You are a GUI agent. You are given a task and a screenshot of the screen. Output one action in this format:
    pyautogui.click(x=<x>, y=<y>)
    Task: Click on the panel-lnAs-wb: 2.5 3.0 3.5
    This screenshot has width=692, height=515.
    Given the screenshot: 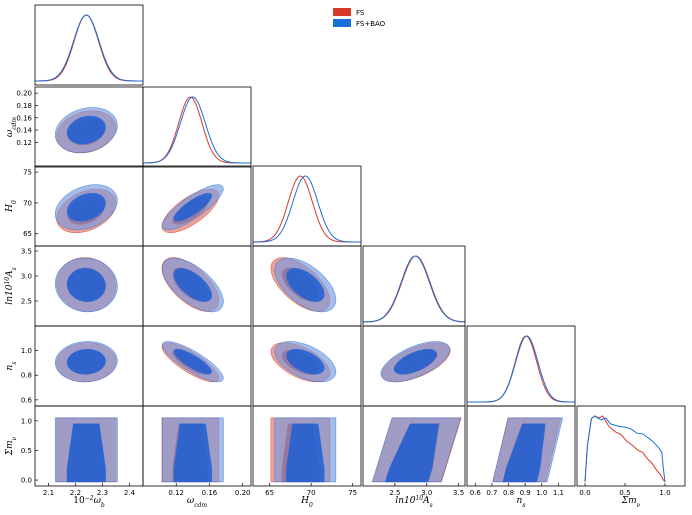 What is the action you would take?
    pyautogui.click(x=82, y=286)
    